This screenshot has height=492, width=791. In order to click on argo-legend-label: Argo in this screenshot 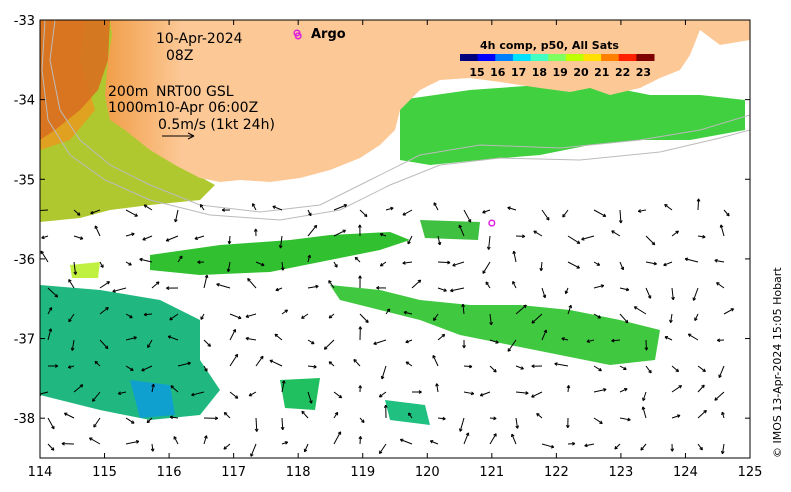, I will do `click(328, 34)`.